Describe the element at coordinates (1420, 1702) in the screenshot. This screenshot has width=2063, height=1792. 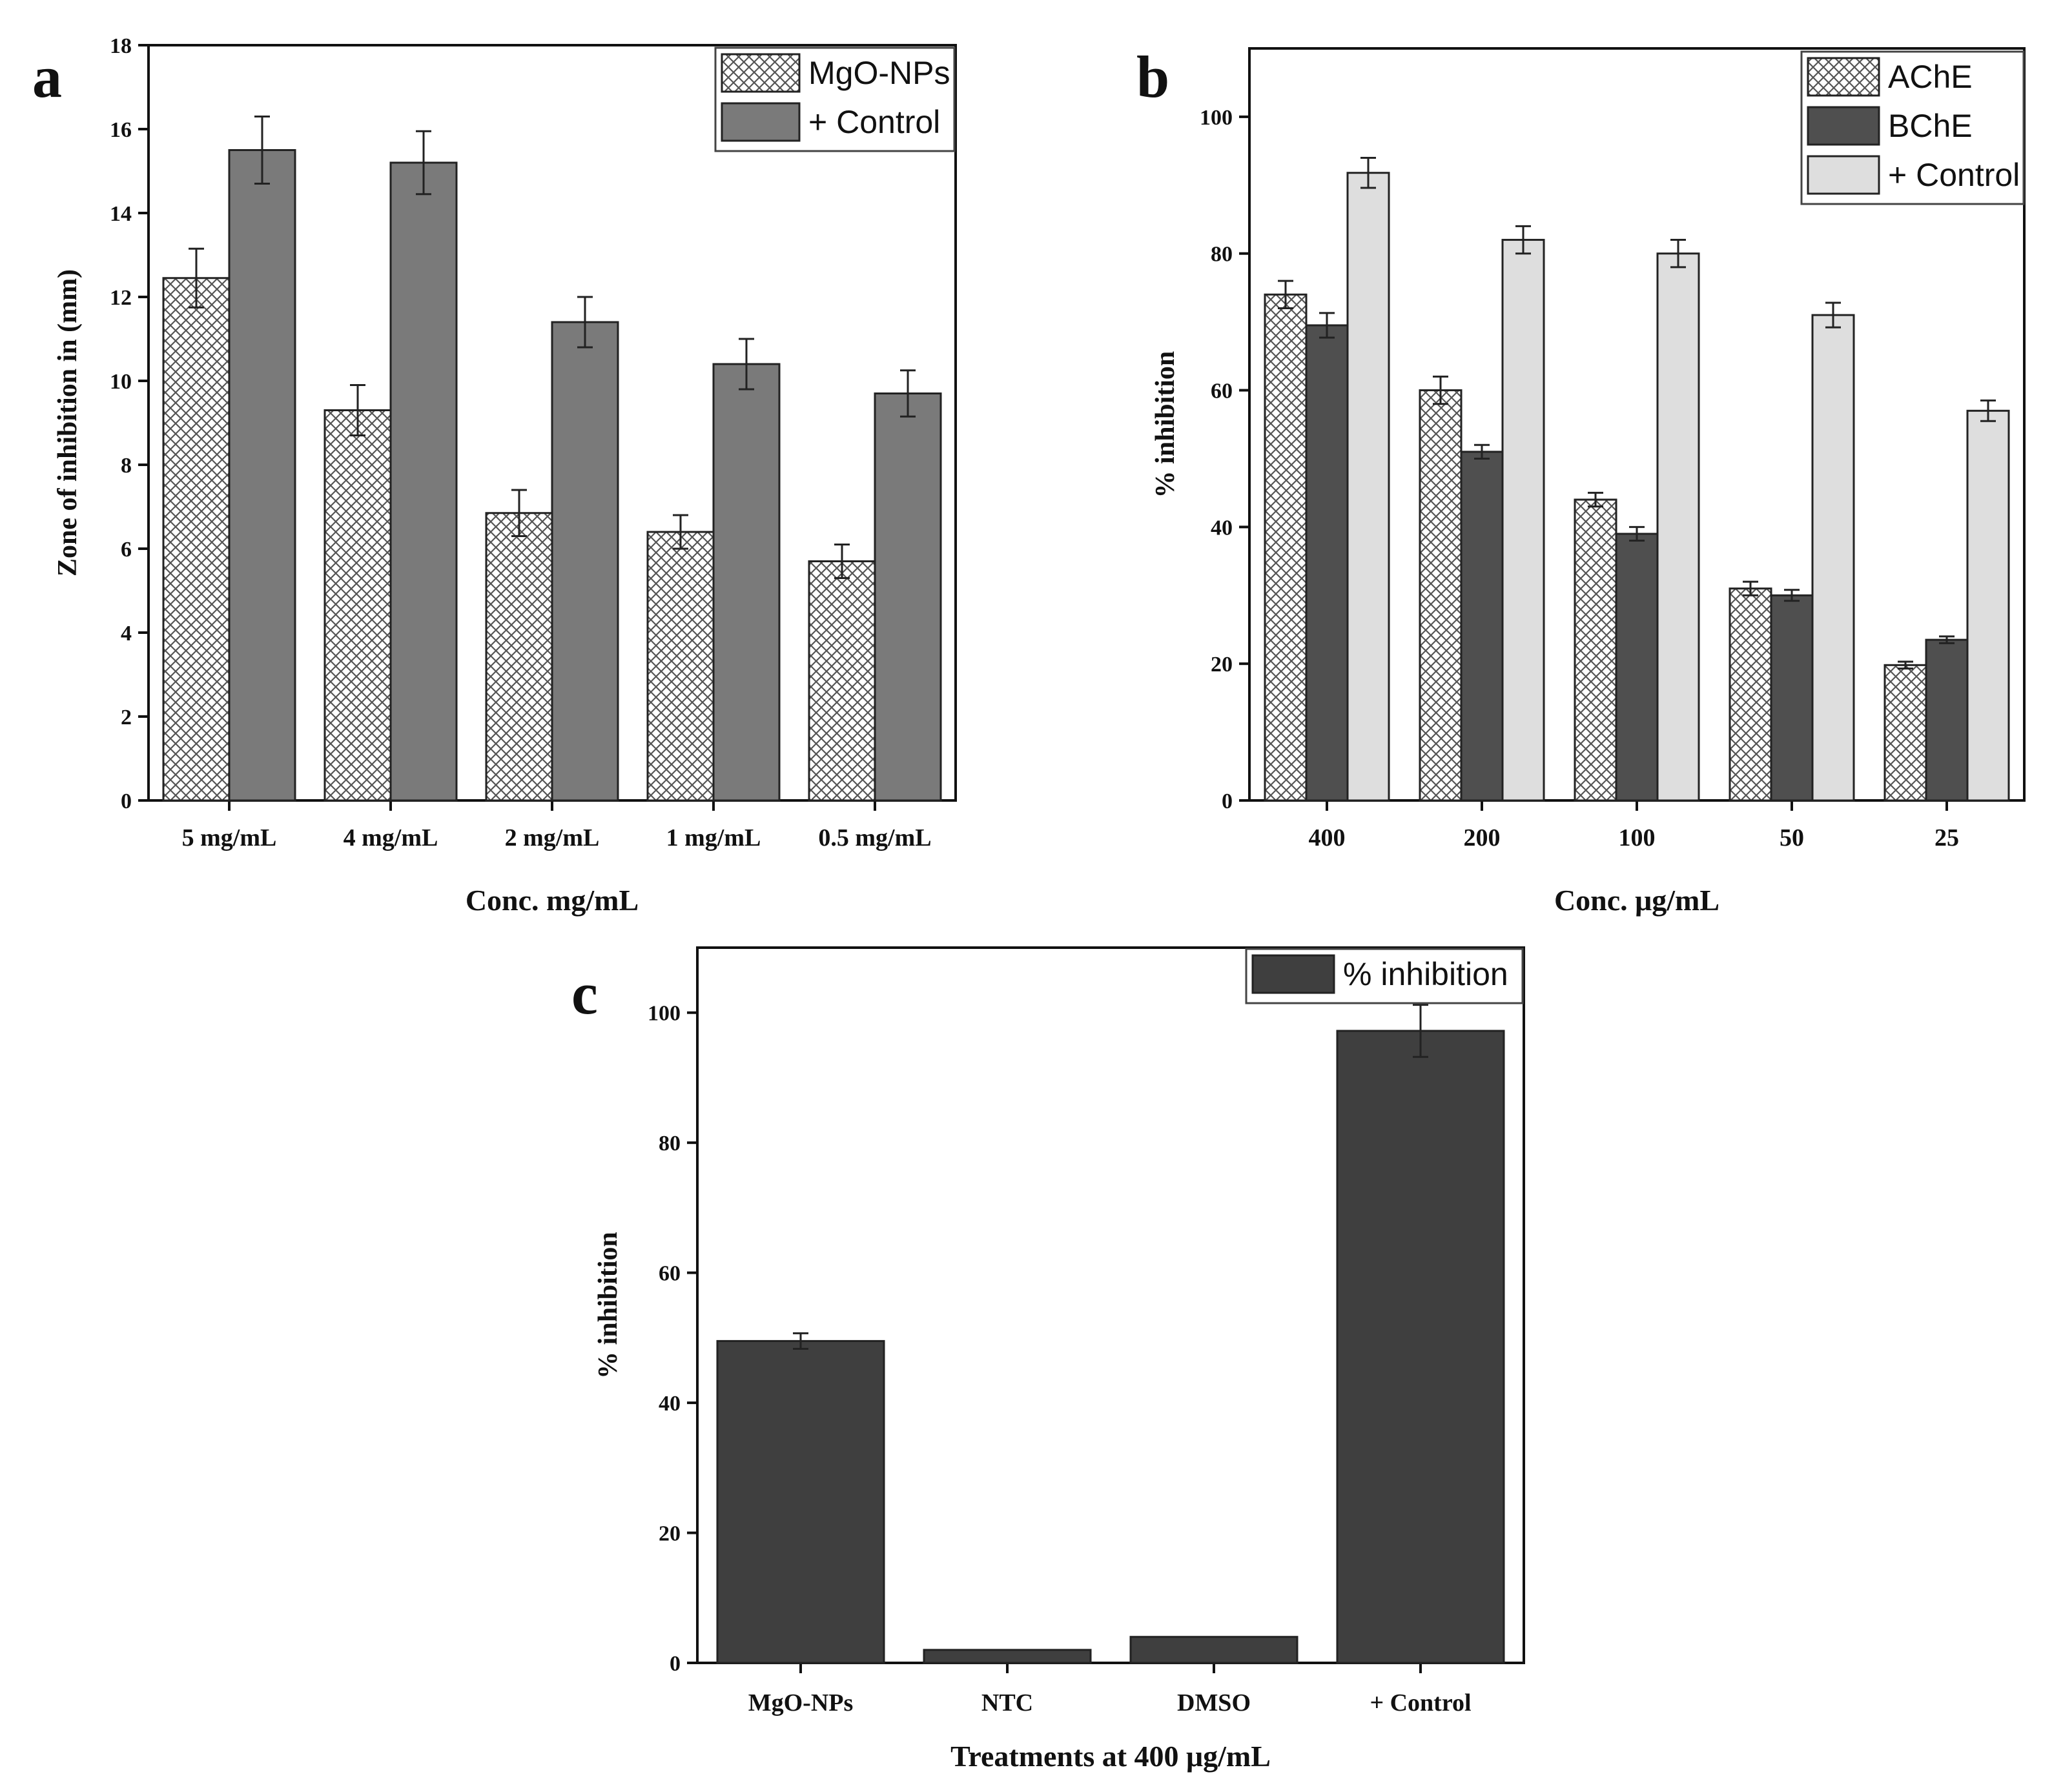
I see `x-tick-label: + Control` at that location.